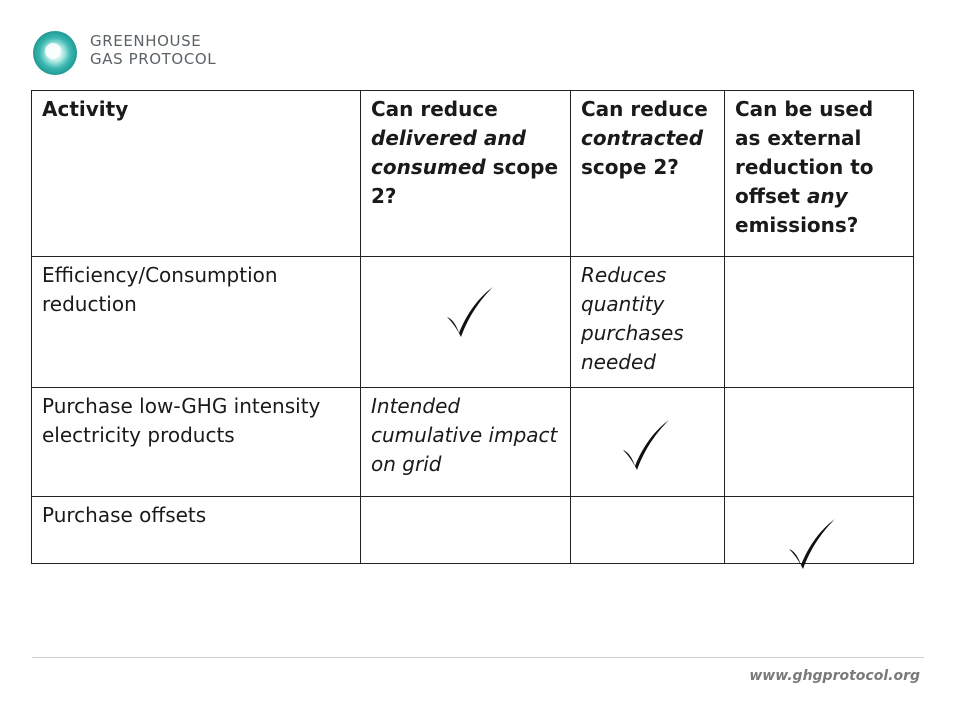 This screenshot has width=960, height=720. I want to click on row3-col2, so click(465, 530).